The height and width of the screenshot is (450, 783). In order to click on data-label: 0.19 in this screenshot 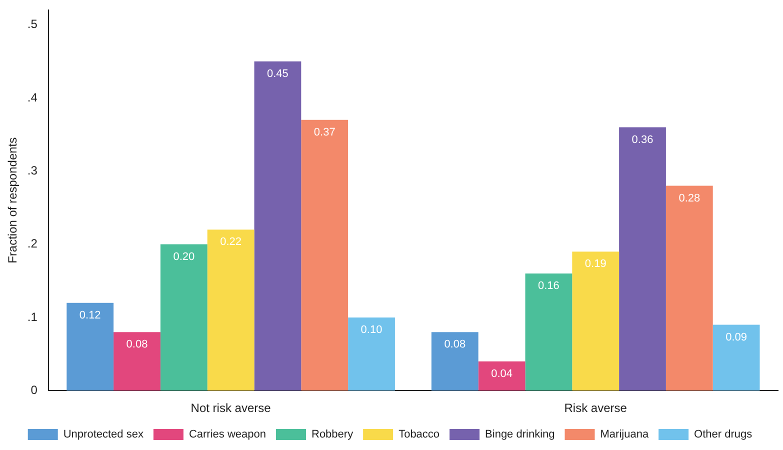, I will do `click(595, 264)`.